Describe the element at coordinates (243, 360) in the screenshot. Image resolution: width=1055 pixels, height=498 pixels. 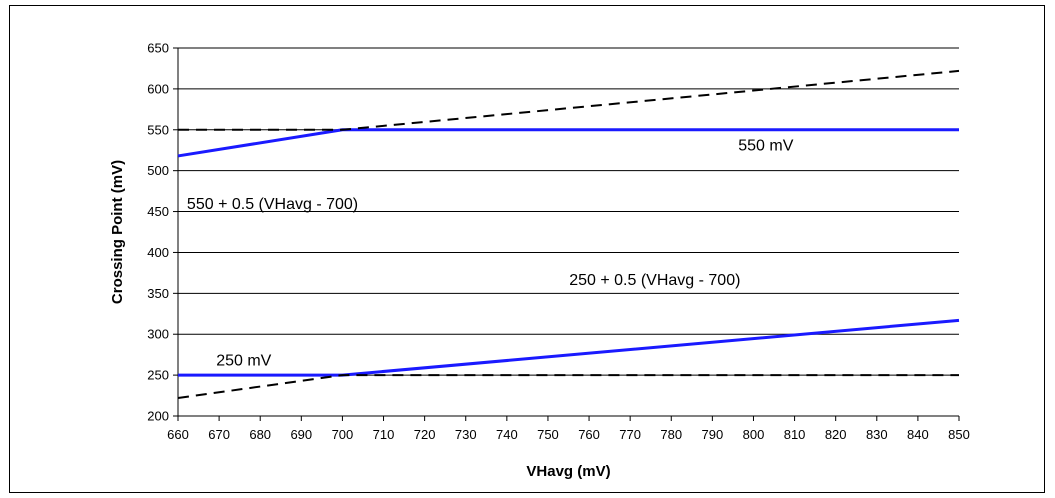
I see `annotation-label-4: 250 mV` at that location.